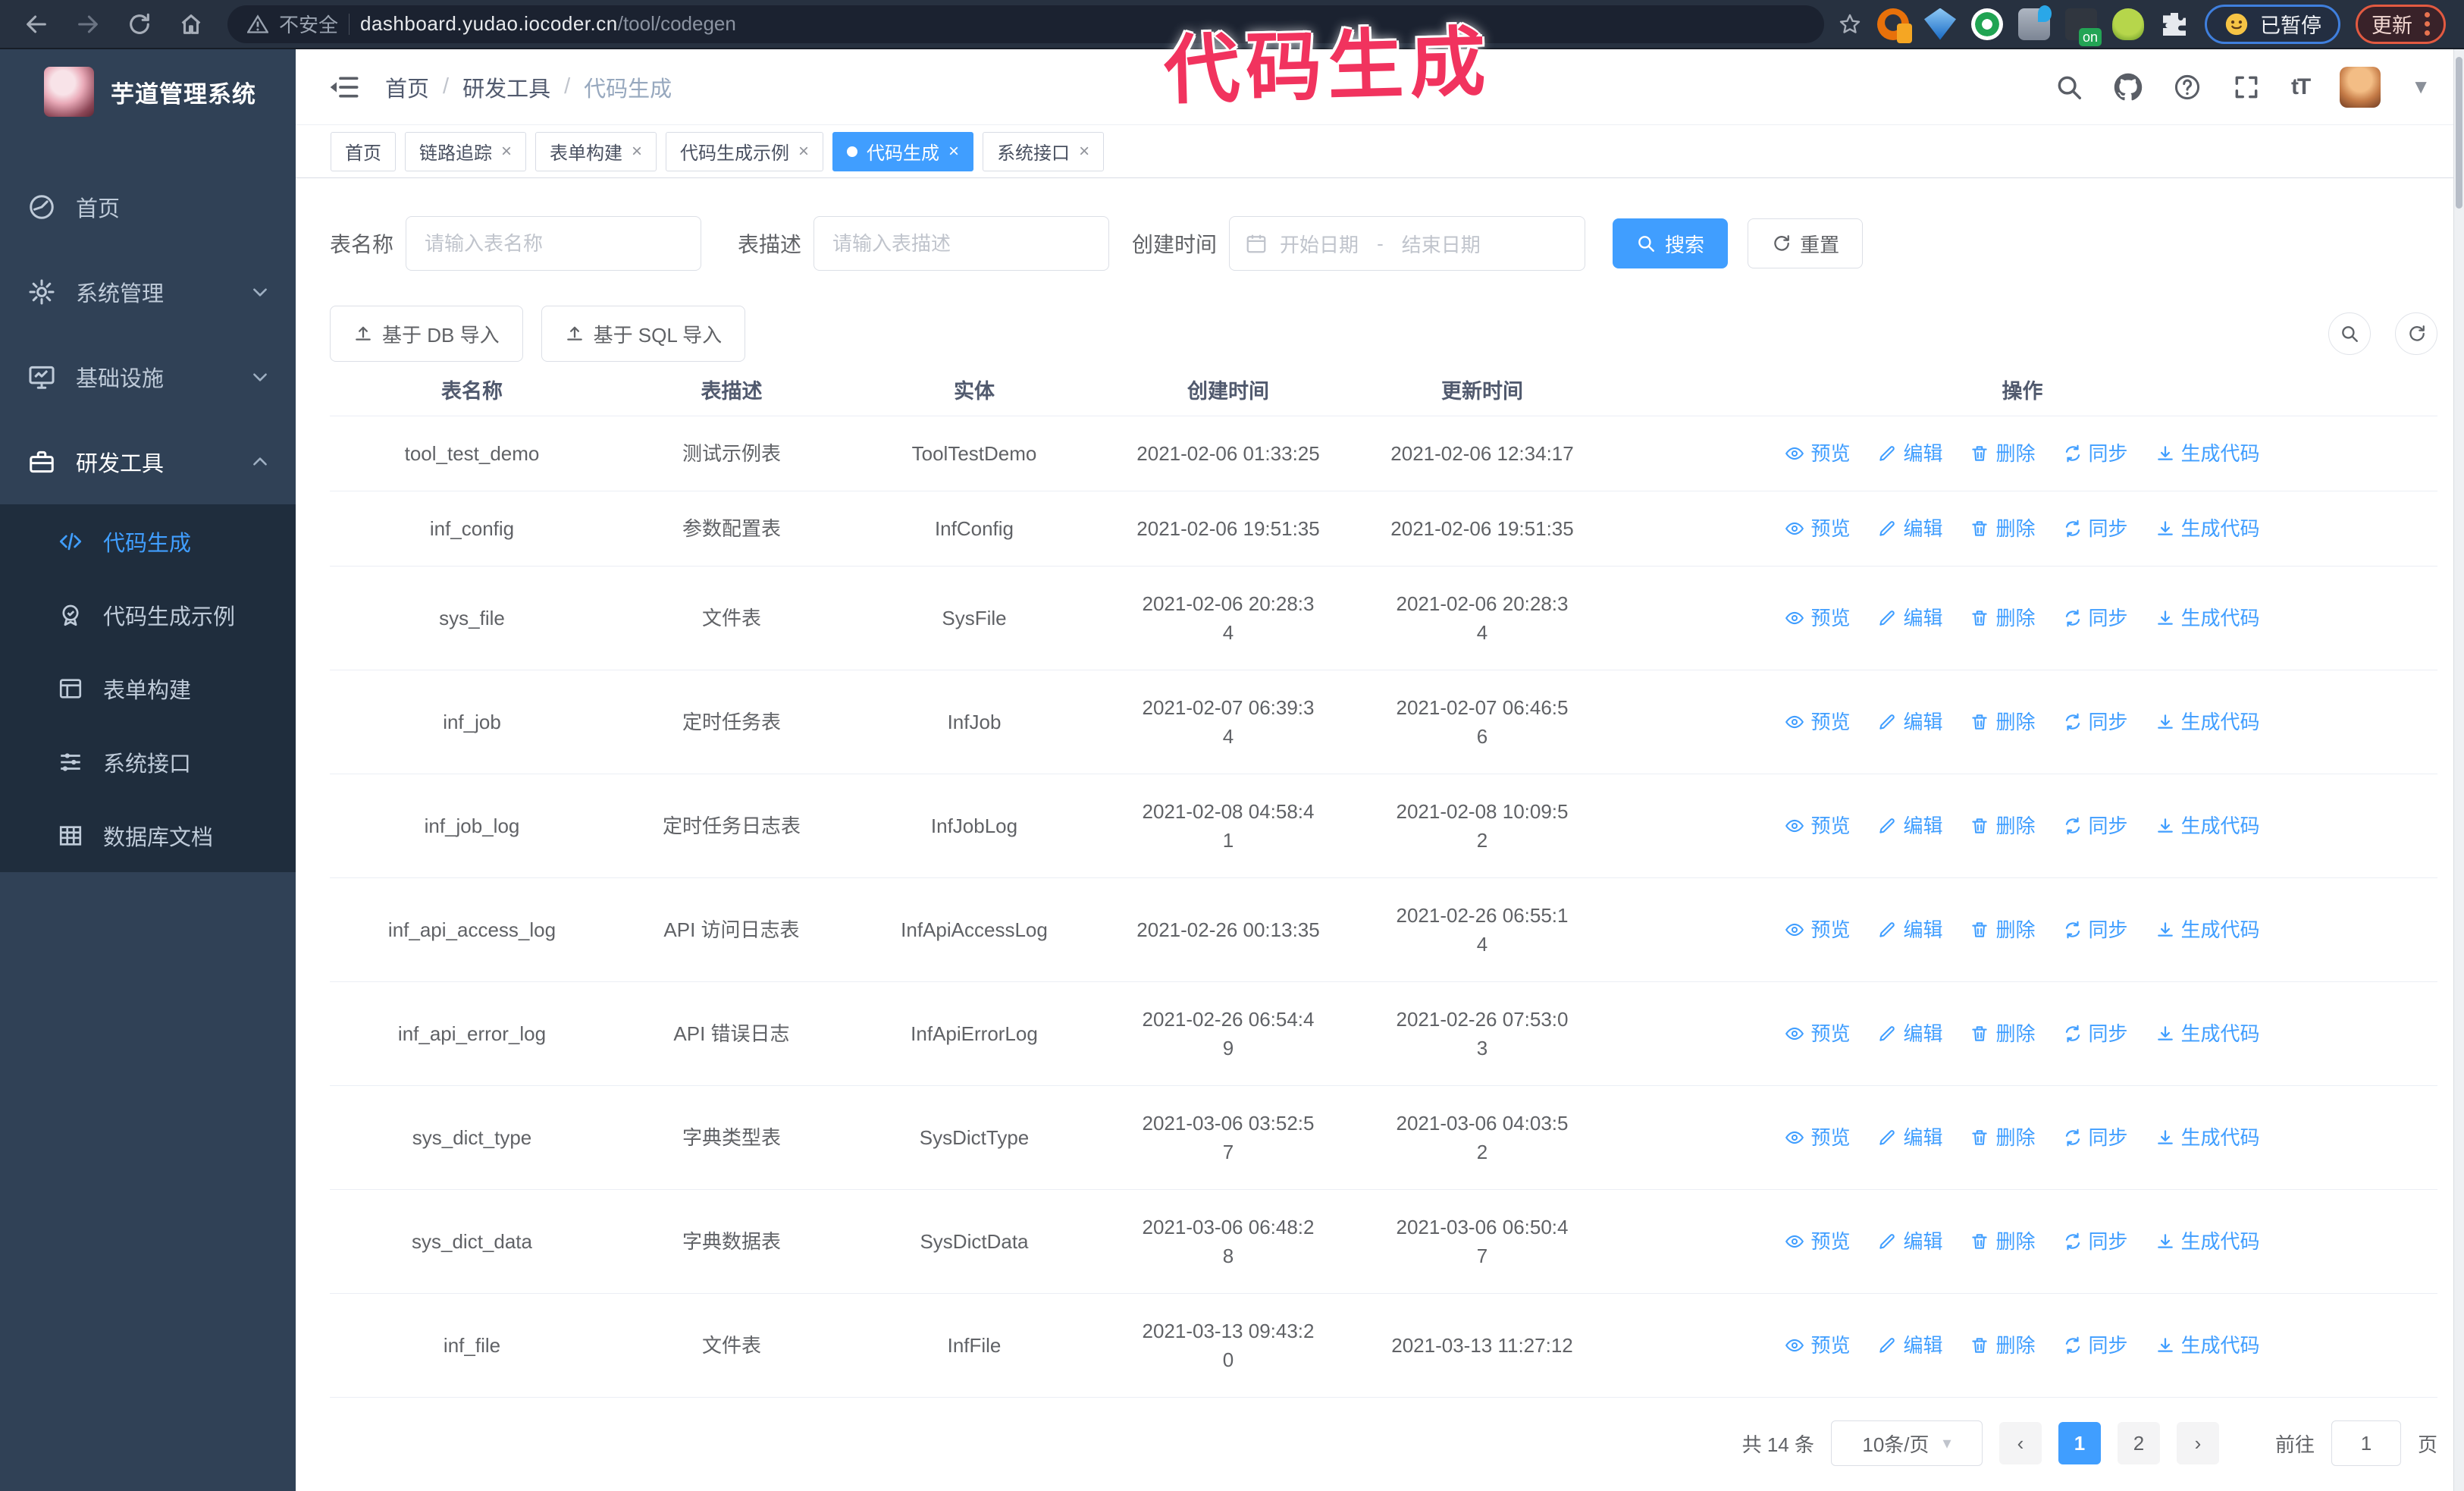 The image size is (2464, 1491). I want to click on fullscreen-icon, so click(2247, 87).